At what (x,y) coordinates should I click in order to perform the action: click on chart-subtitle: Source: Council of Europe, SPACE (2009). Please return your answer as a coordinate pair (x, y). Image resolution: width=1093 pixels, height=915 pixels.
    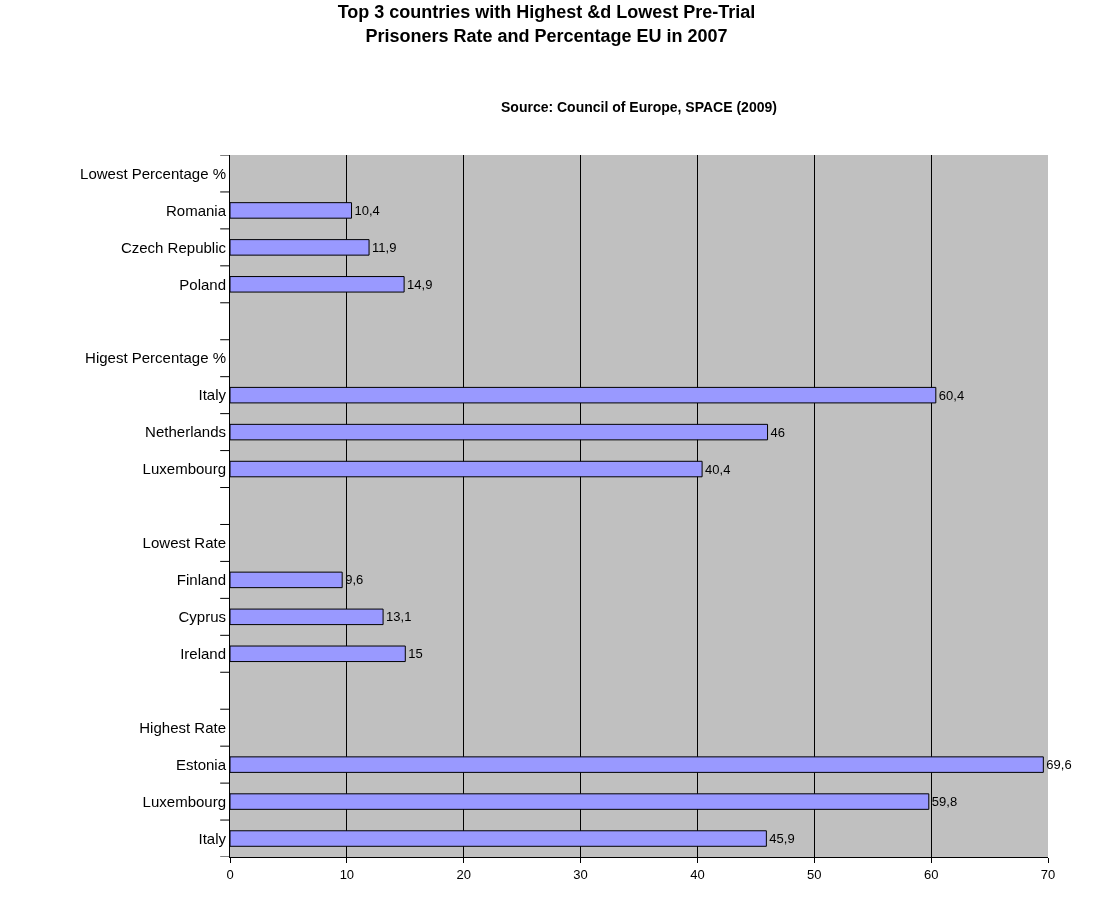
    Looking at the image, I should click on (639, 107).